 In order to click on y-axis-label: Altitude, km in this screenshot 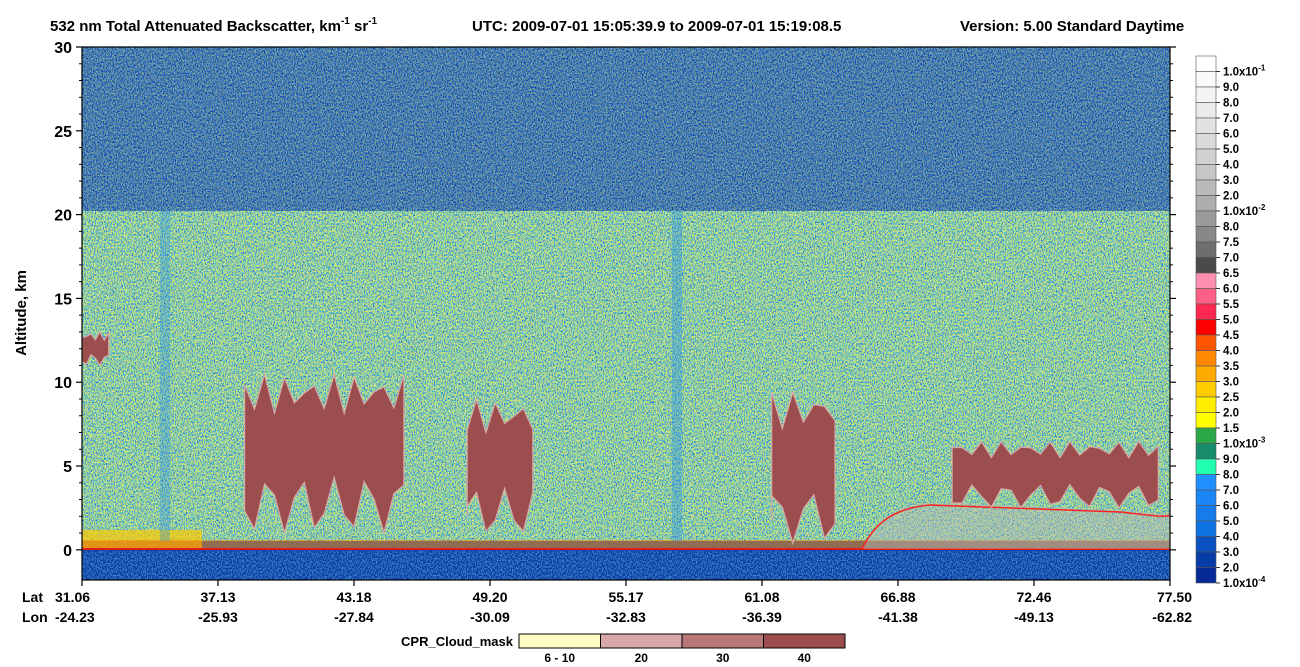, I will do `click(21, 313)`.